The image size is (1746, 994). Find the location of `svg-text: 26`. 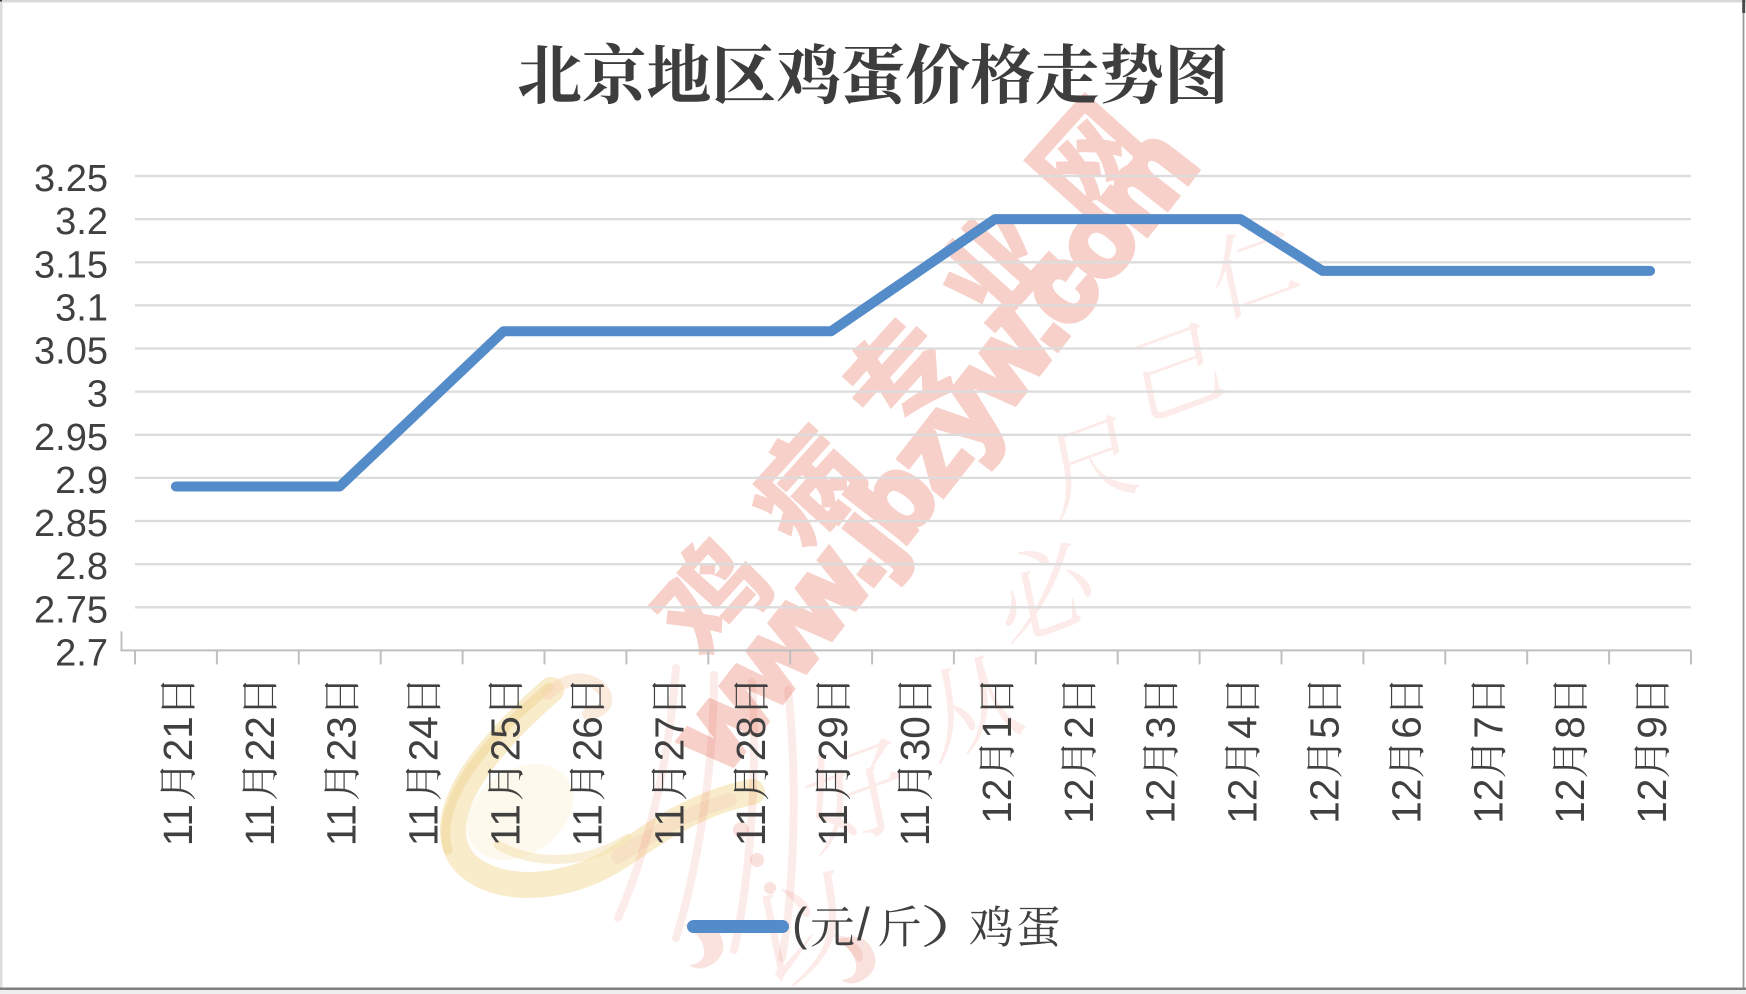

svg-text: 26 is located at coordinates (587, 738).